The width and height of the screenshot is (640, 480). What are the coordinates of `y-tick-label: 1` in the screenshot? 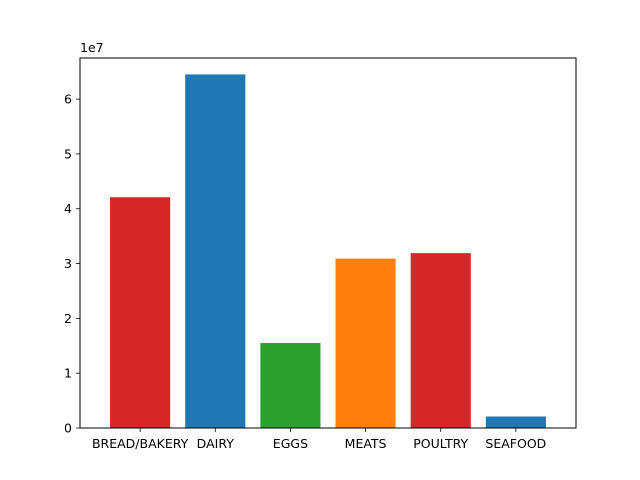 It's located at (68, 373).